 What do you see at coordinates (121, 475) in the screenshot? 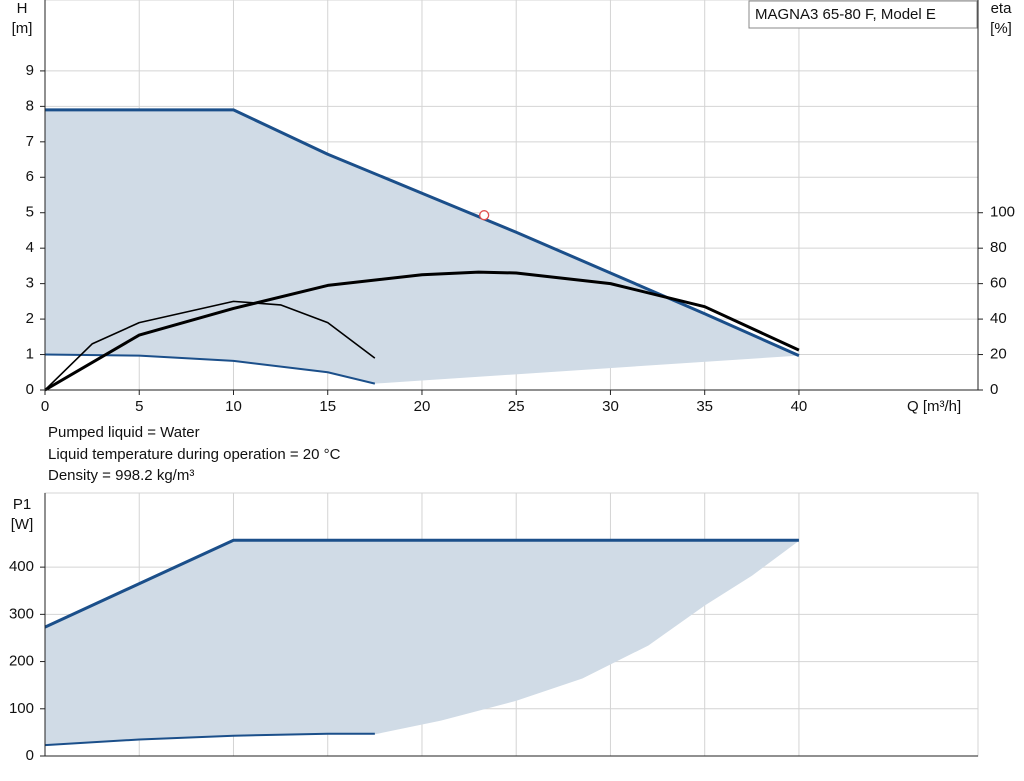
I see `note: Density = 998.2 kg/m³` at bounding box center [121, 475].